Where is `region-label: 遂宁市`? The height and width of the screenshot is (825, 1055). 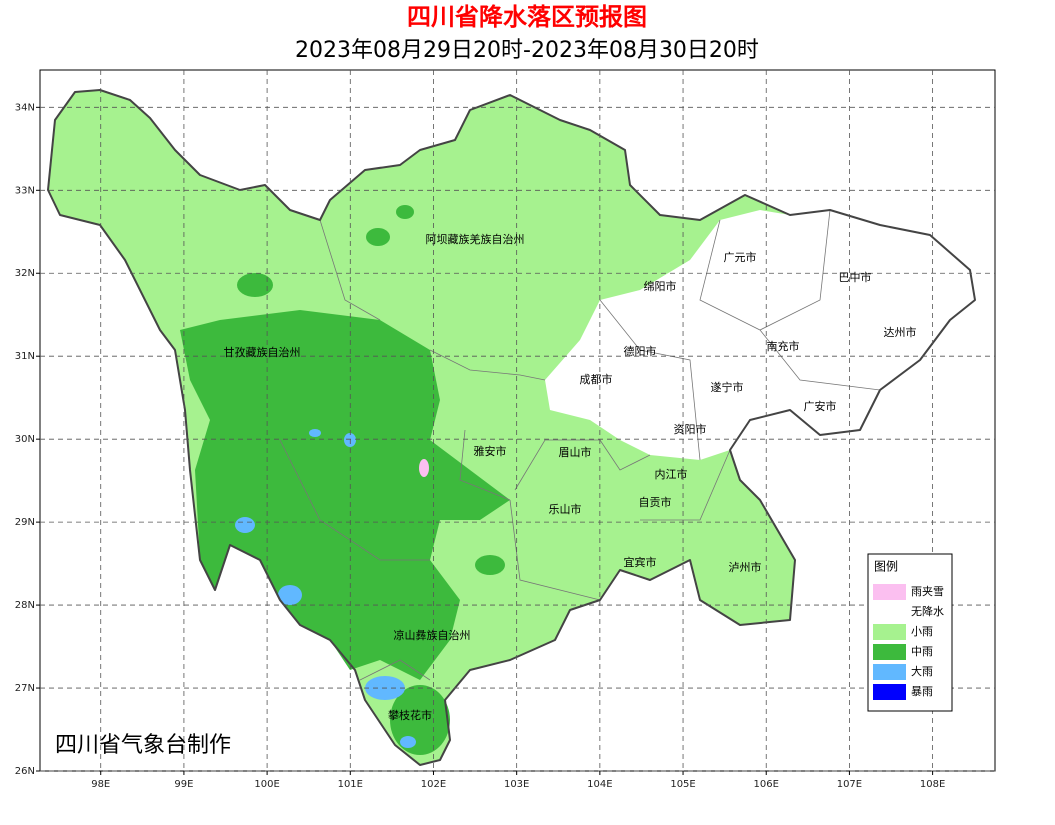
region-label: 遂宁市 is located at coordinates (727, 387).